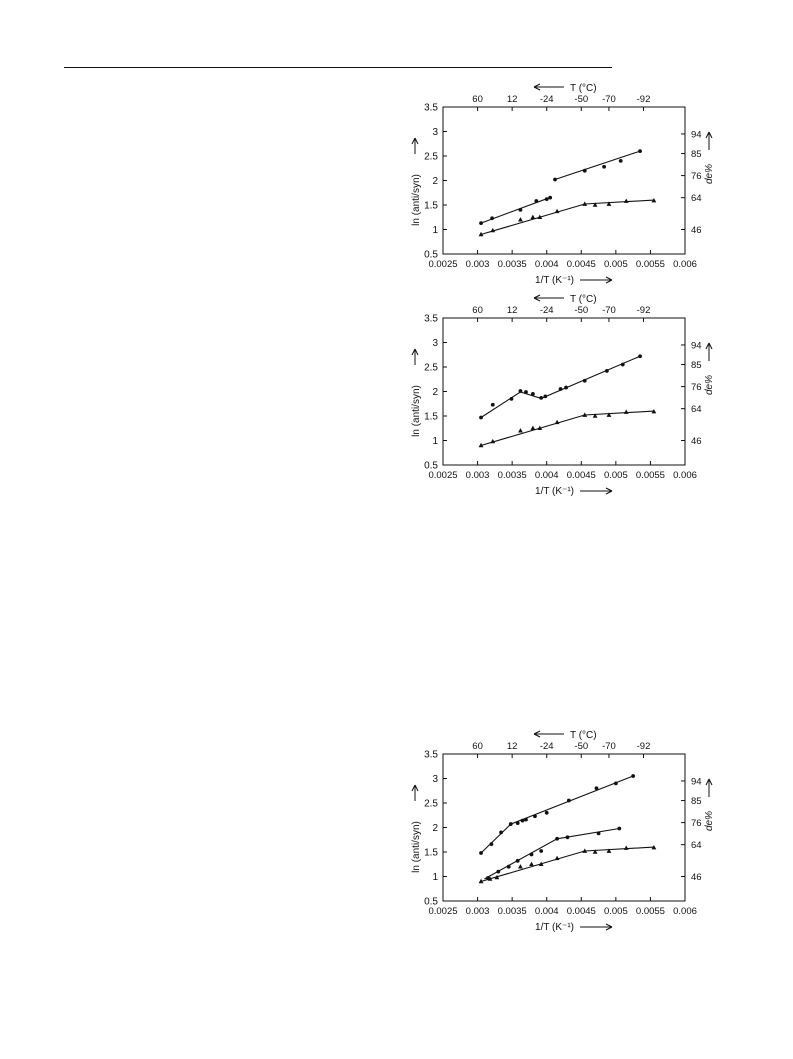  Describe the element at coordinates (416, 411) in the screenshot. I see `y-axis-label: ln (anti/syn)` at that location.